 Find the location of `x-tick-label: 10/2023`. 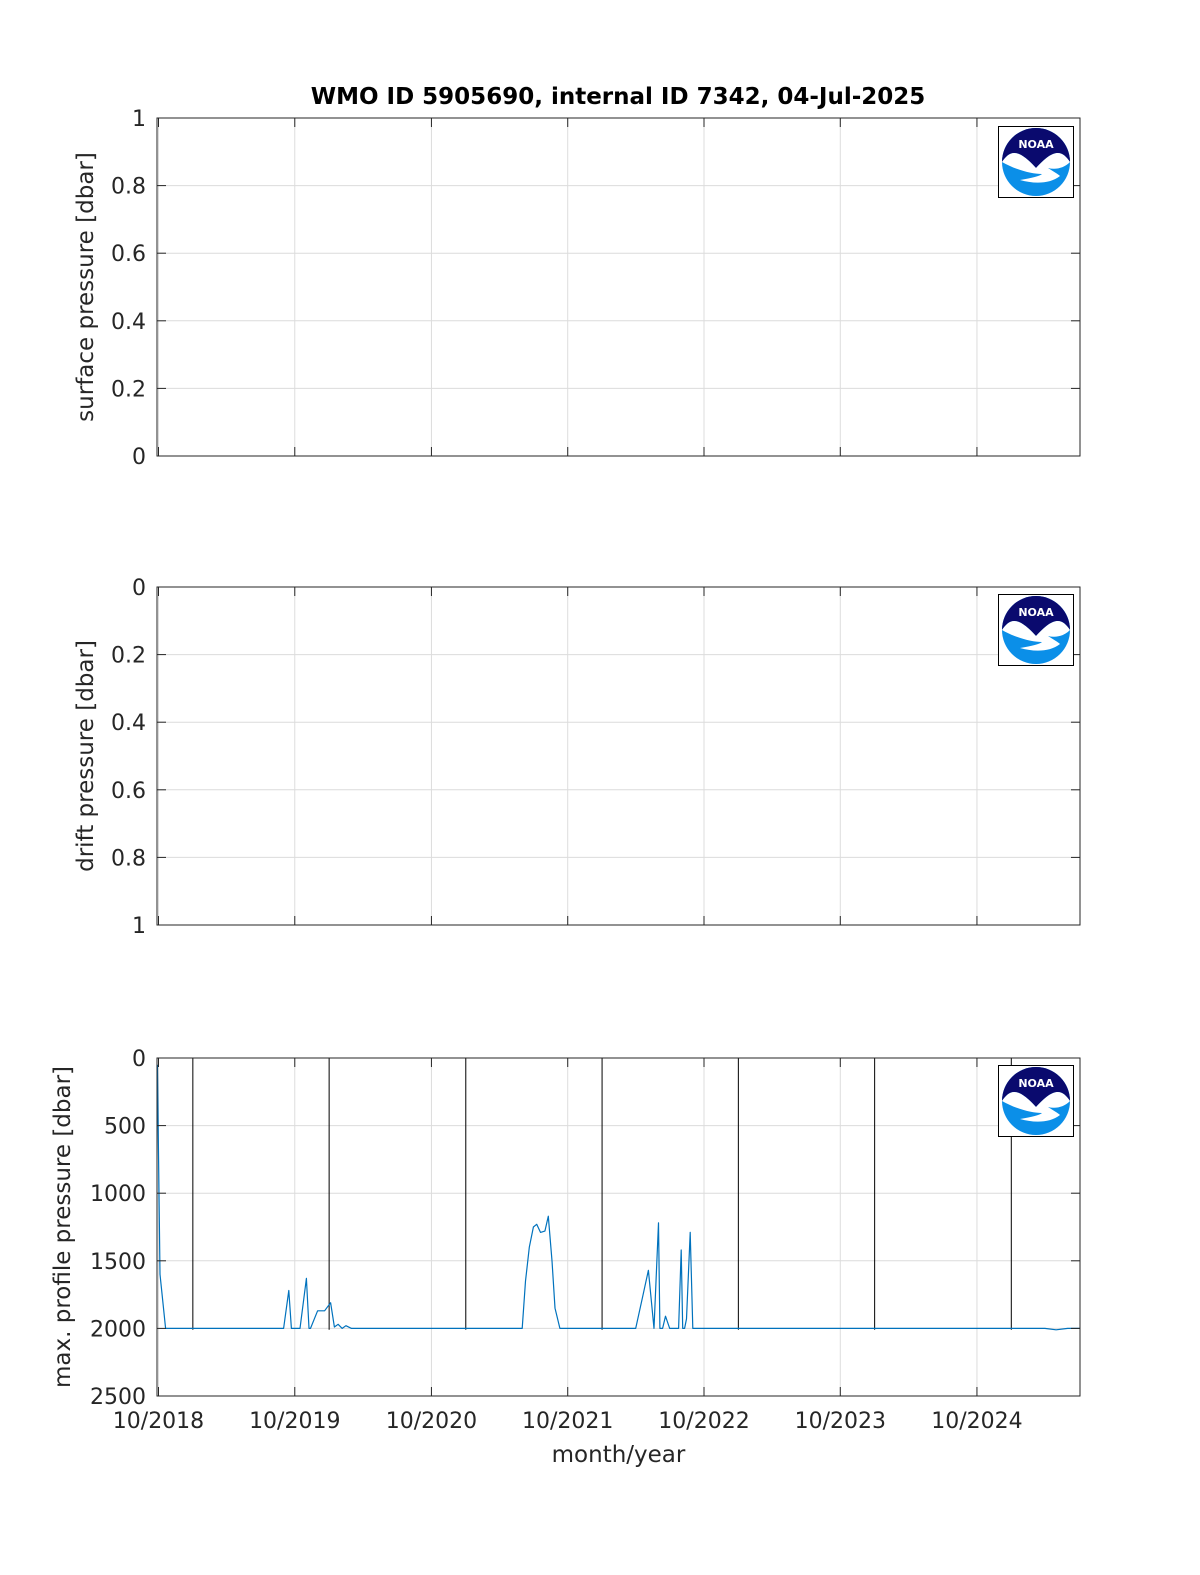

x-tick-label: 10/2023 is located at coordinates (840, 1421).